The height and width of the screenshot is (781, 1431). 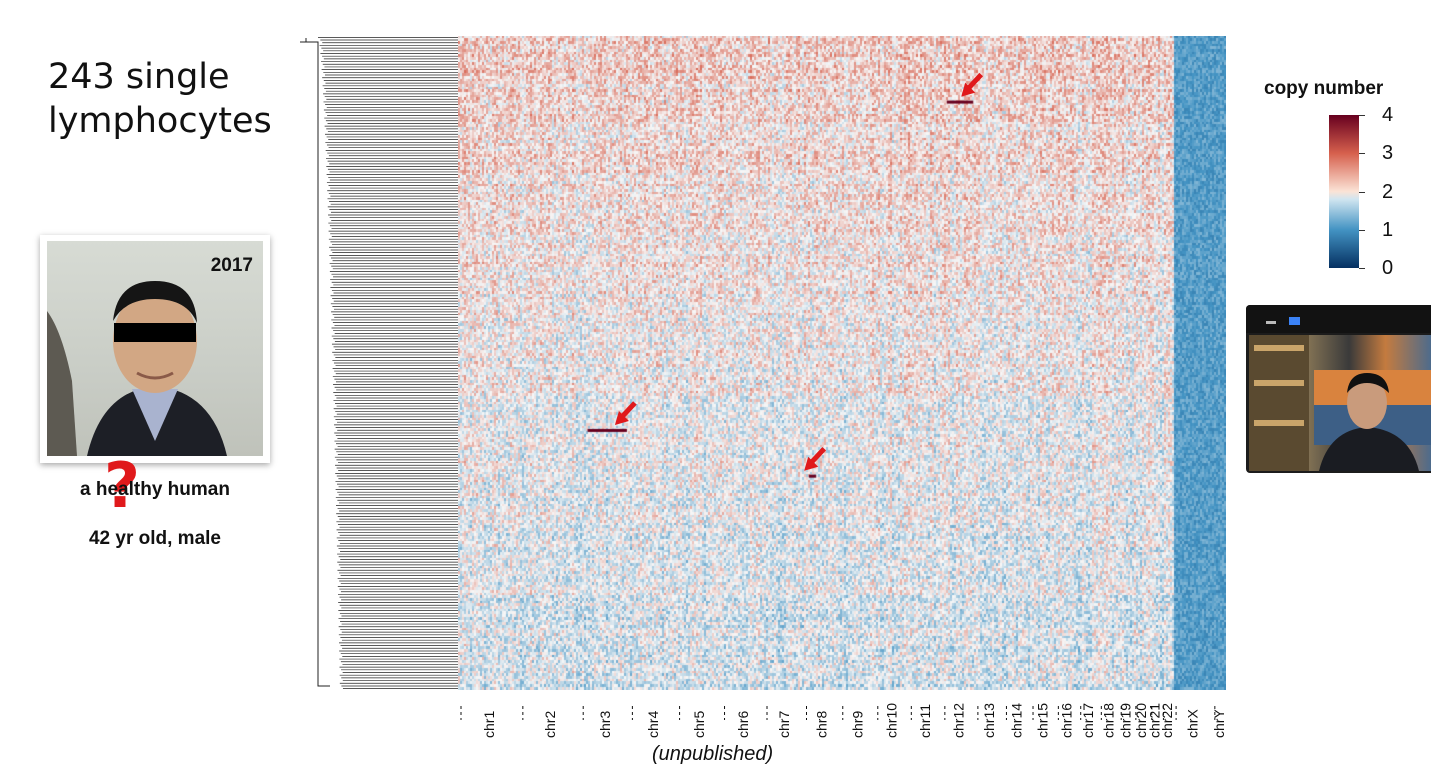 What do you see at coordinates (137, 368) in the screenshot?
I see `person-image` at bounding box center [137, 368].